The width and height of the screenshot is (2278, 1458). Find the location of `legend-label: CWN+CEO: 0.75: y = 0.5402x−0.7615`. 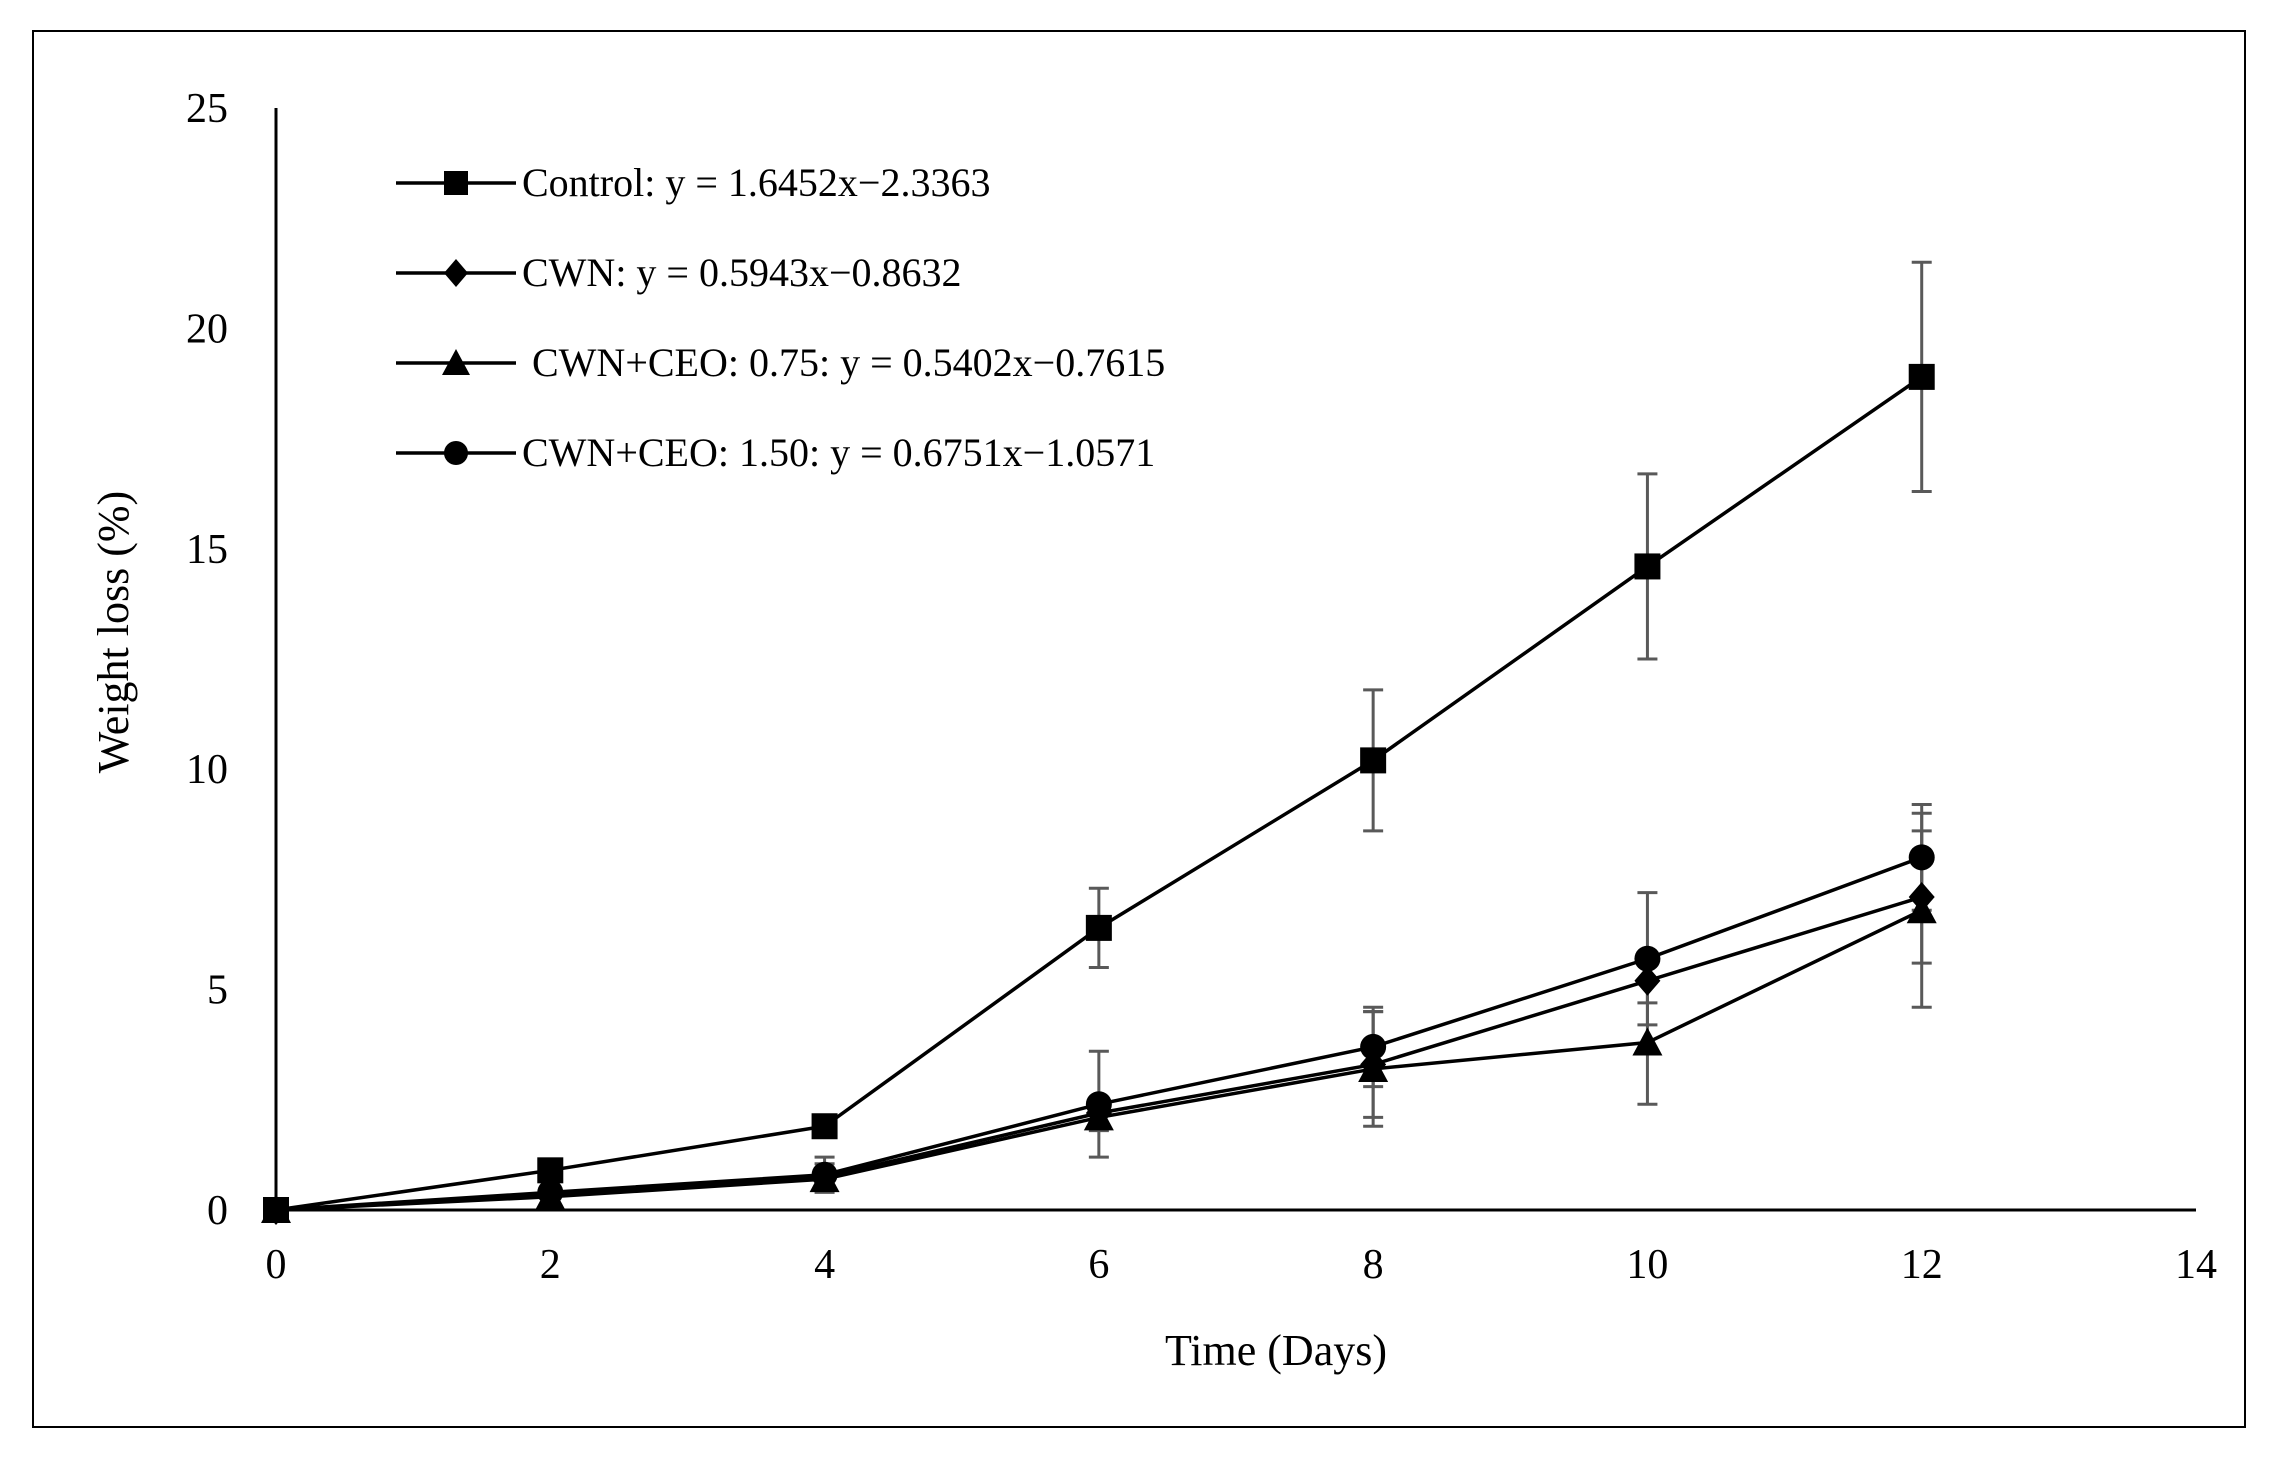

legend-label: CWN+CEO: 0.75: y = 0.5402x−0.7615 is located at coordinates (843, 362).